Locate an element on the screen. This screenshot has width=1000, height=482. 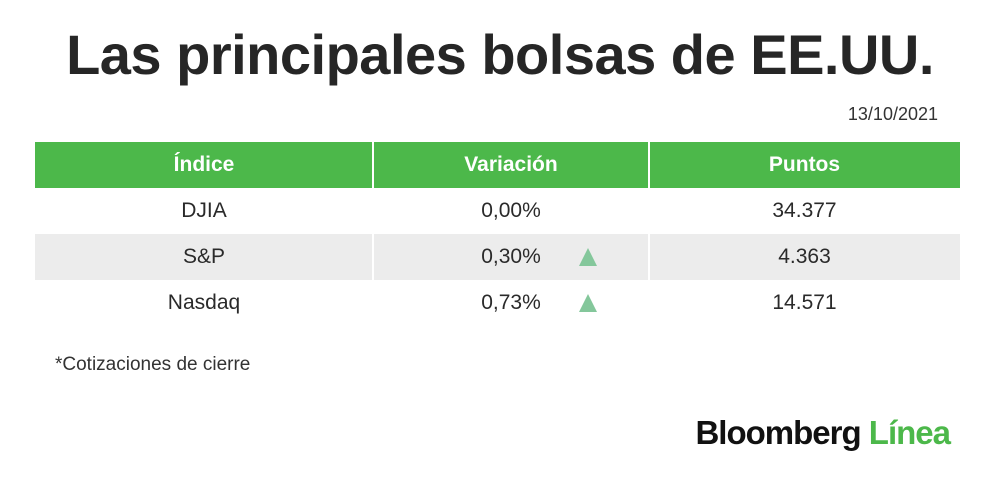
cell: Nasdaq is located at coordinates (204, 302).